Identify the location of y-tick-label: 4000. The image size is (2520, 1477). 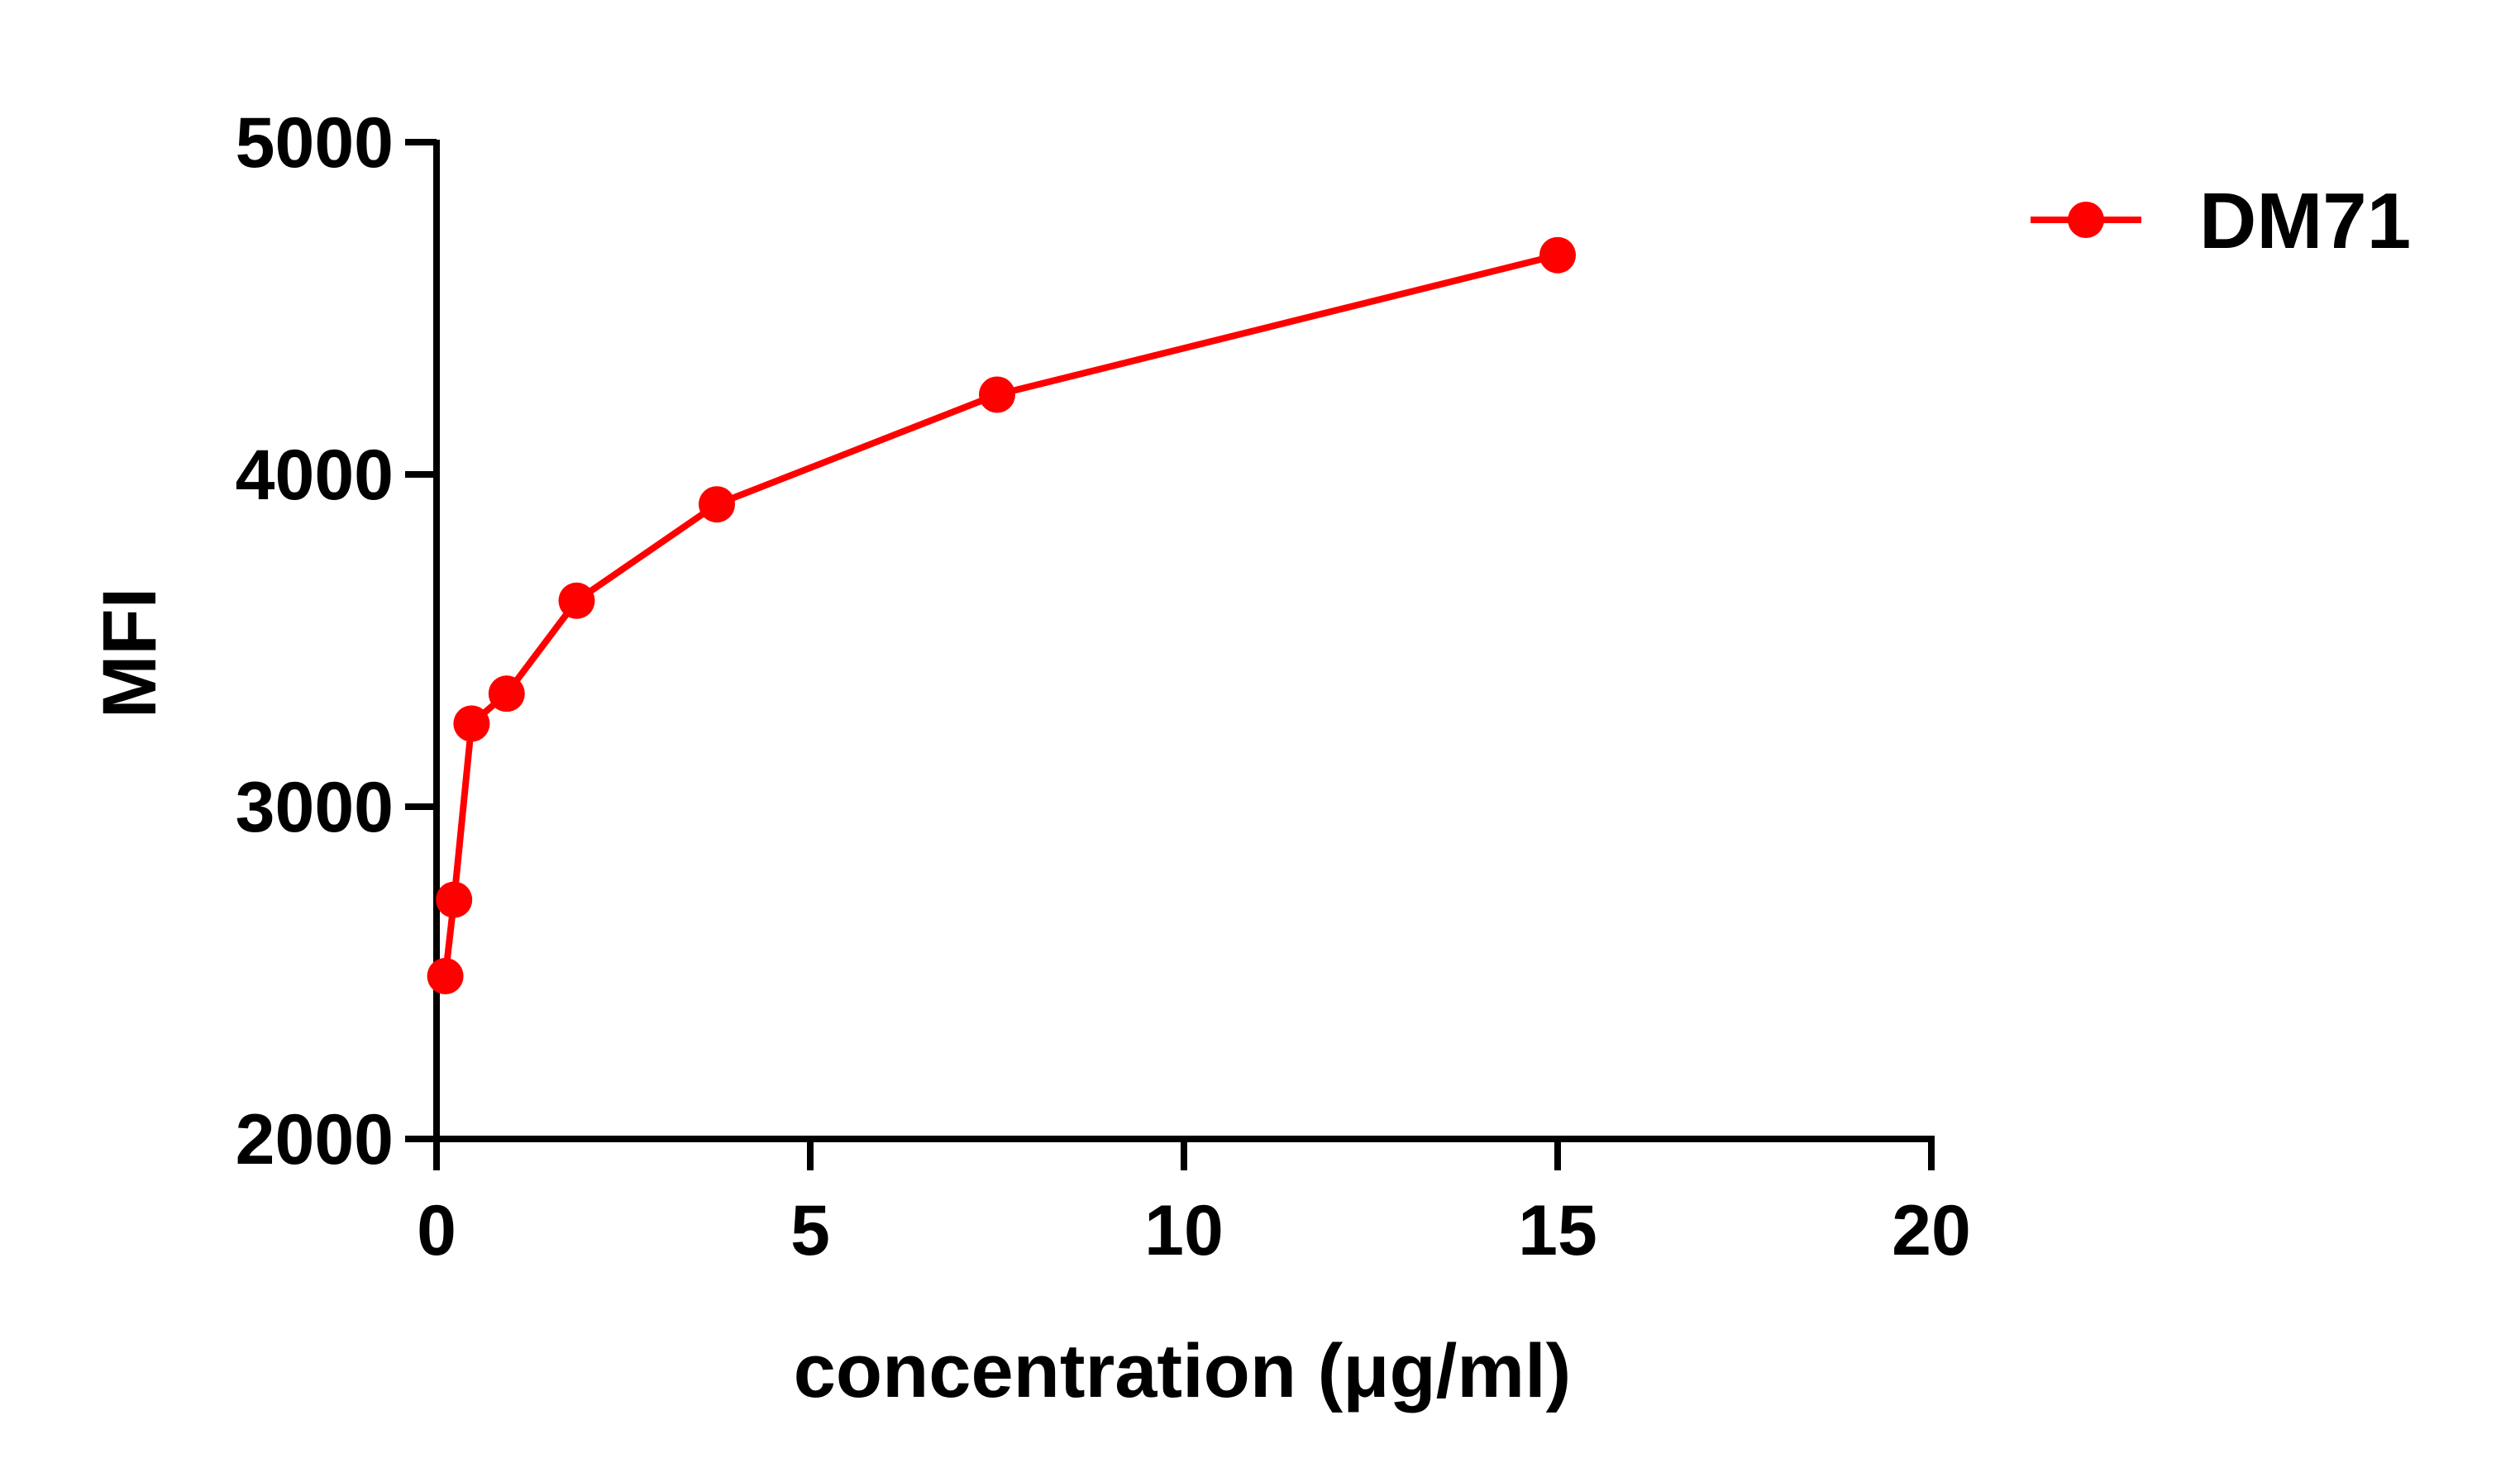
(315, 475).